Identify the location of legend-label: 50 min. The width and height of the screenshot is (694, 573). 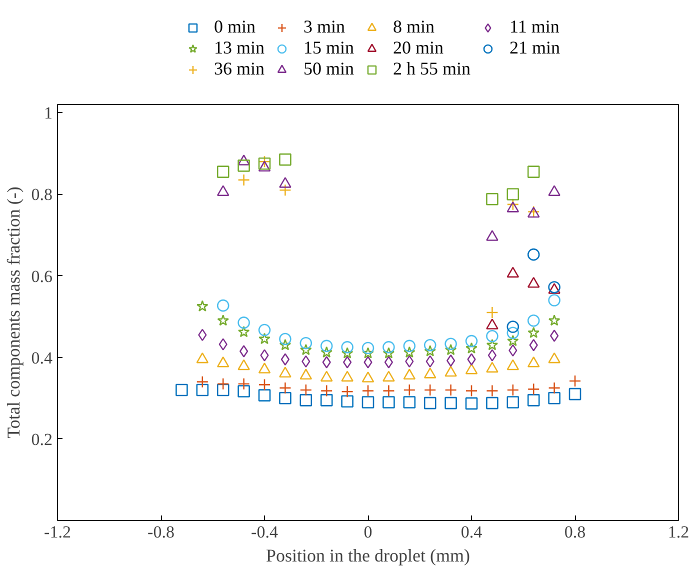
(328, 69).